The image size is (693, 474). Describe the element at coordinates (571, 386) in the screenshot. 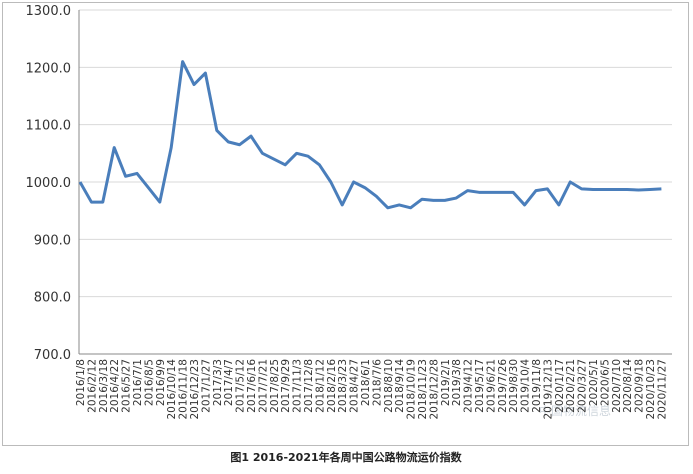

I see `x-tick-label: 2020/2/21` at that location.